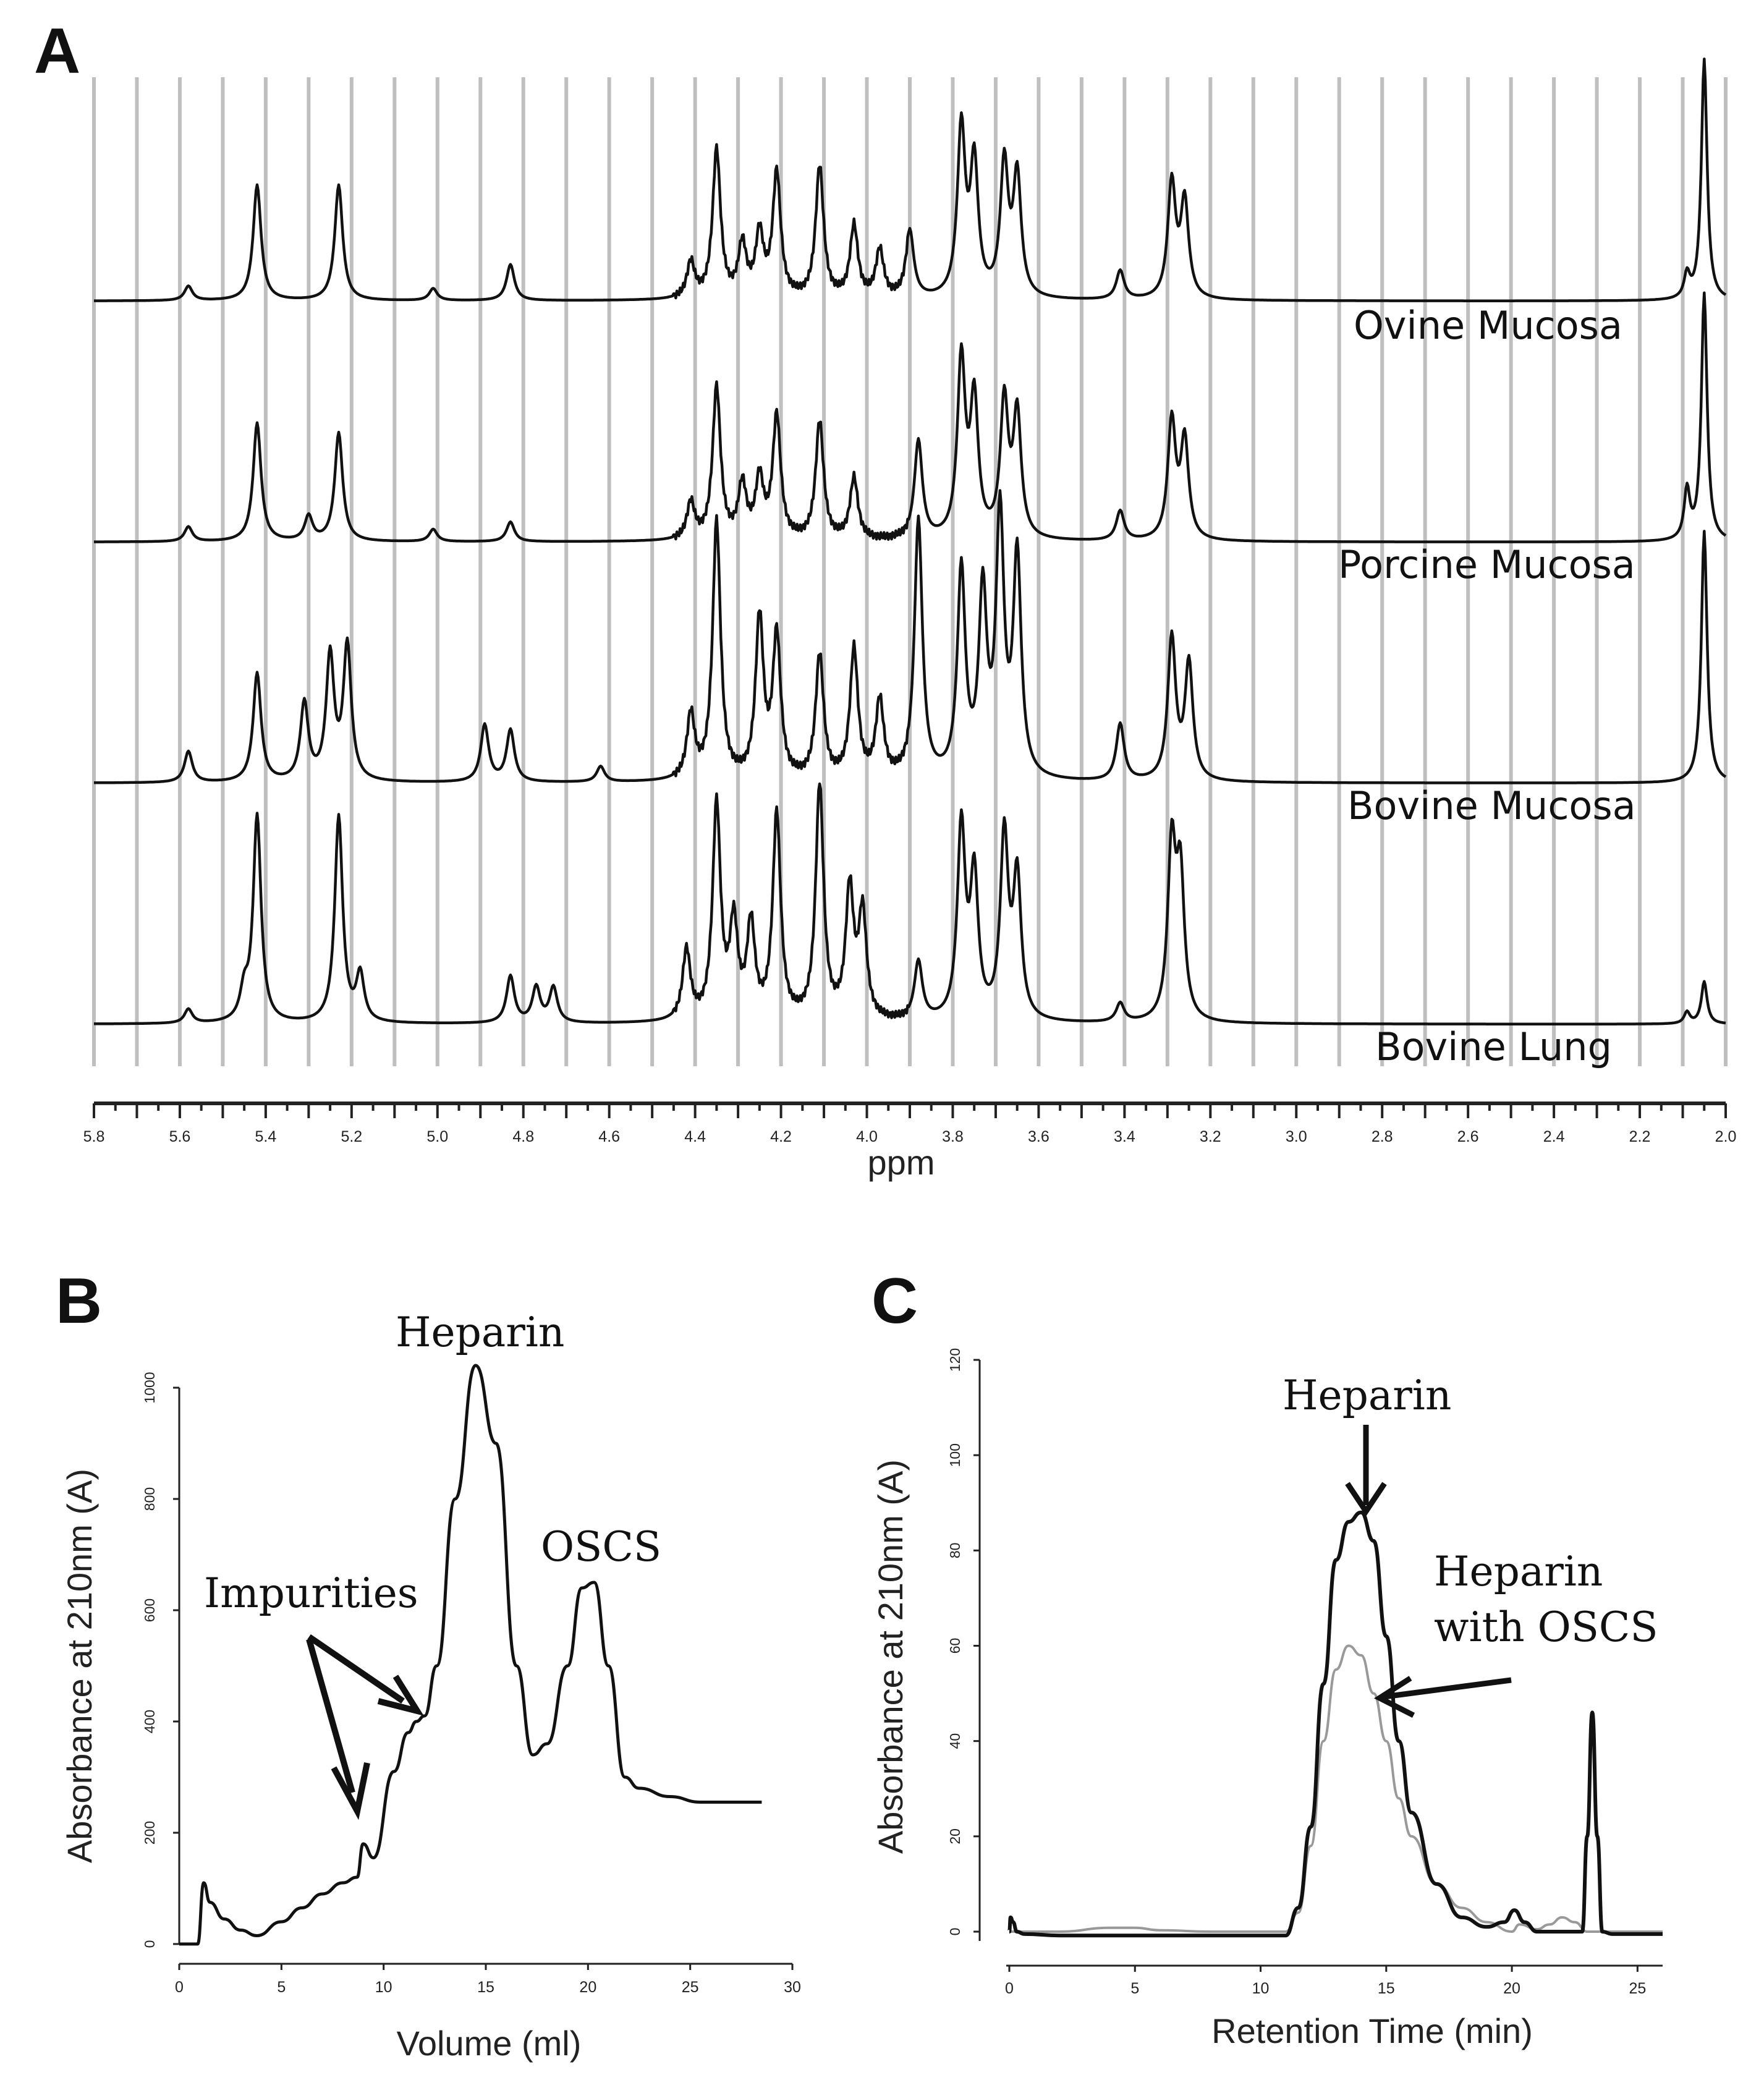 The image size is (1764, 2080). I want to click on panel-a-tick-label: 4.8, so click(523, 1136).